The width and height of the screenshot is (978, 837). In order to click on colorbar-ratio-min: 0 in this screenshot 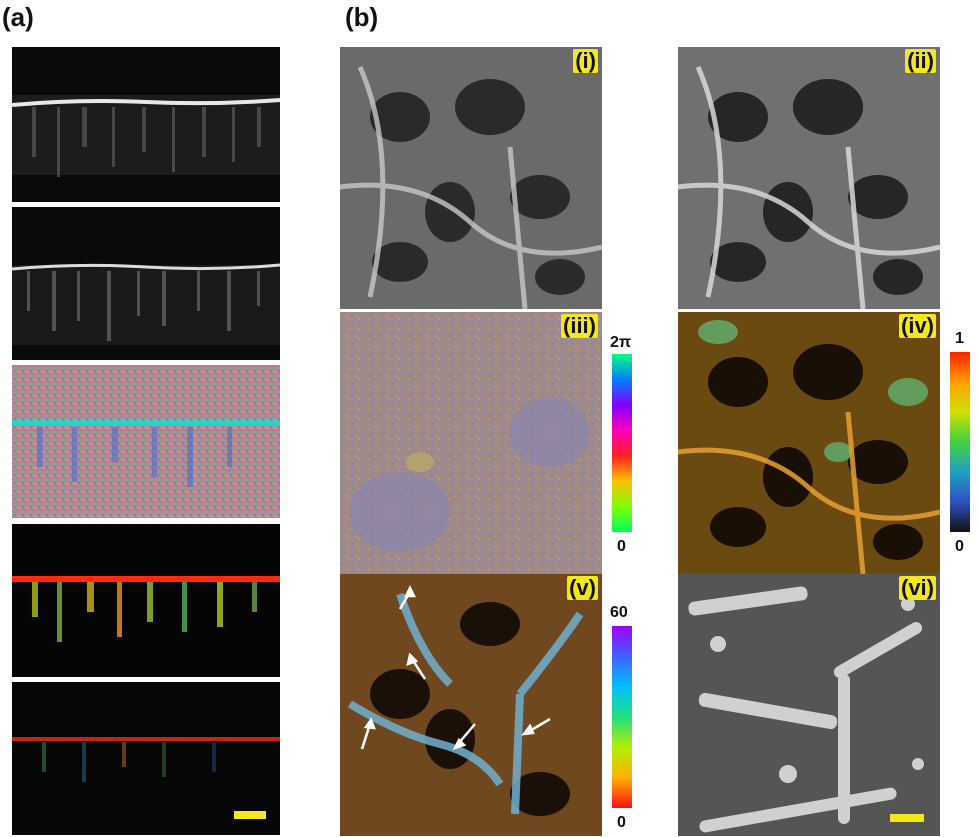, I will do `click(959, 546)`.